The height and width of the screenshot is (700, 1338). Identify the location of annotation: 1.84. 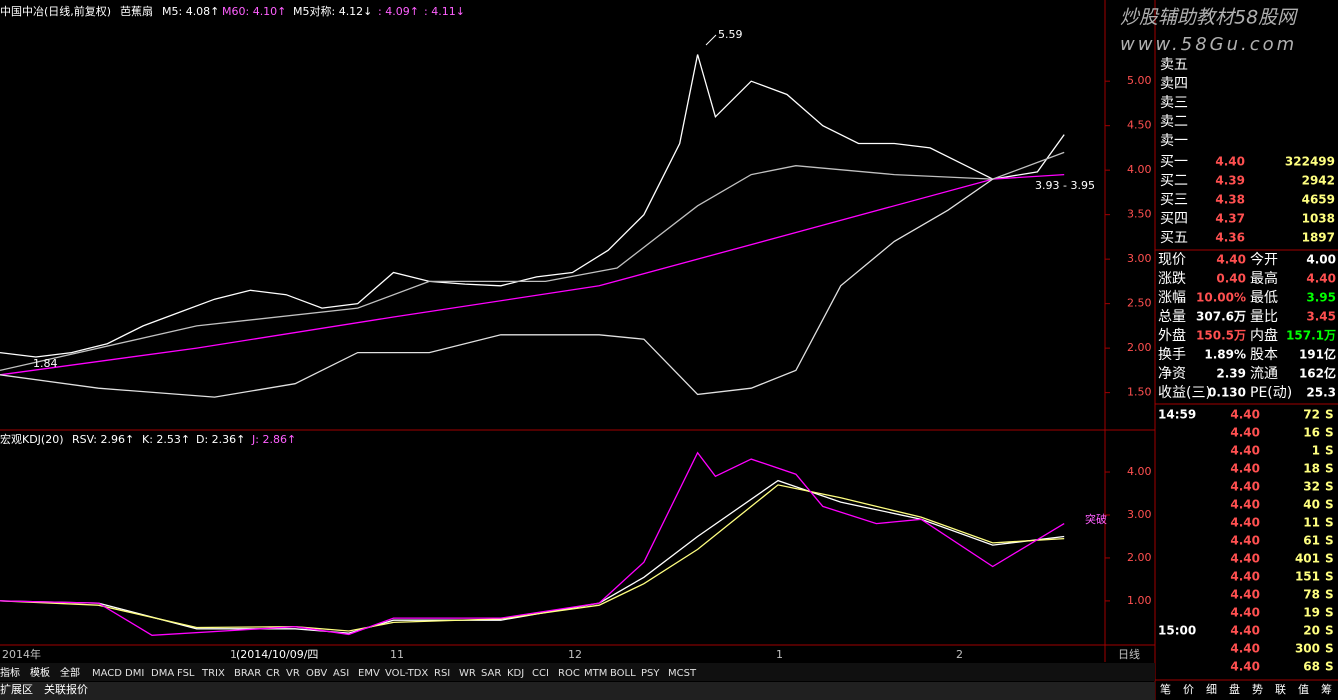
(45, 363).